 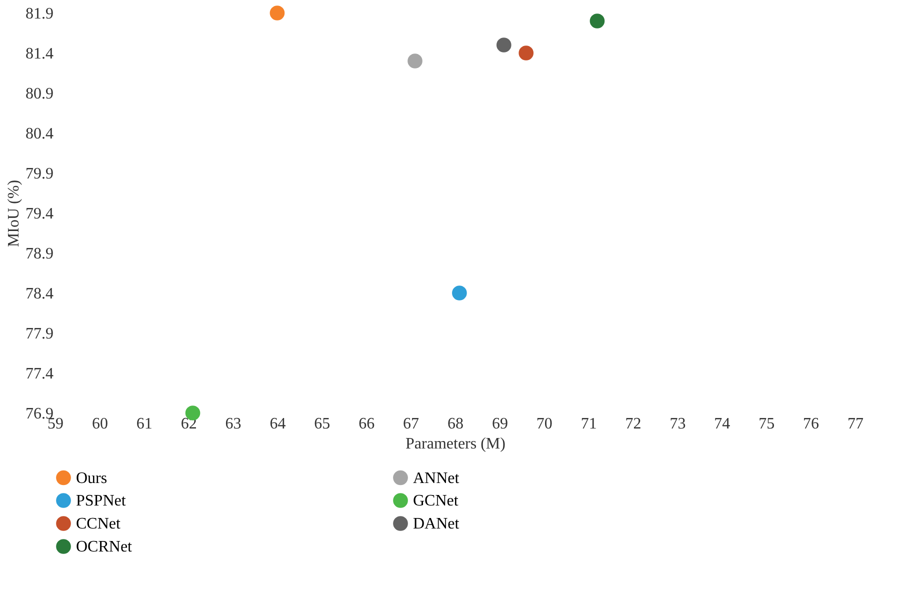 What do you see at coordinates (40, 54) in the screenshot?
I see `y-tick-label: 81.4` at bounding box center [40, 54].